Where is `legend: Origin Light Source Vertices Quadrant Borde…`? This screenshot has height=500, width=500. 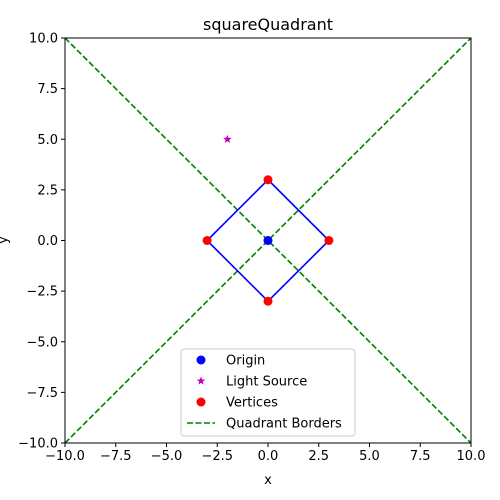
legend: Origin Light Source Vertices Quadrant Borde… is located at coordinates (268, 392).